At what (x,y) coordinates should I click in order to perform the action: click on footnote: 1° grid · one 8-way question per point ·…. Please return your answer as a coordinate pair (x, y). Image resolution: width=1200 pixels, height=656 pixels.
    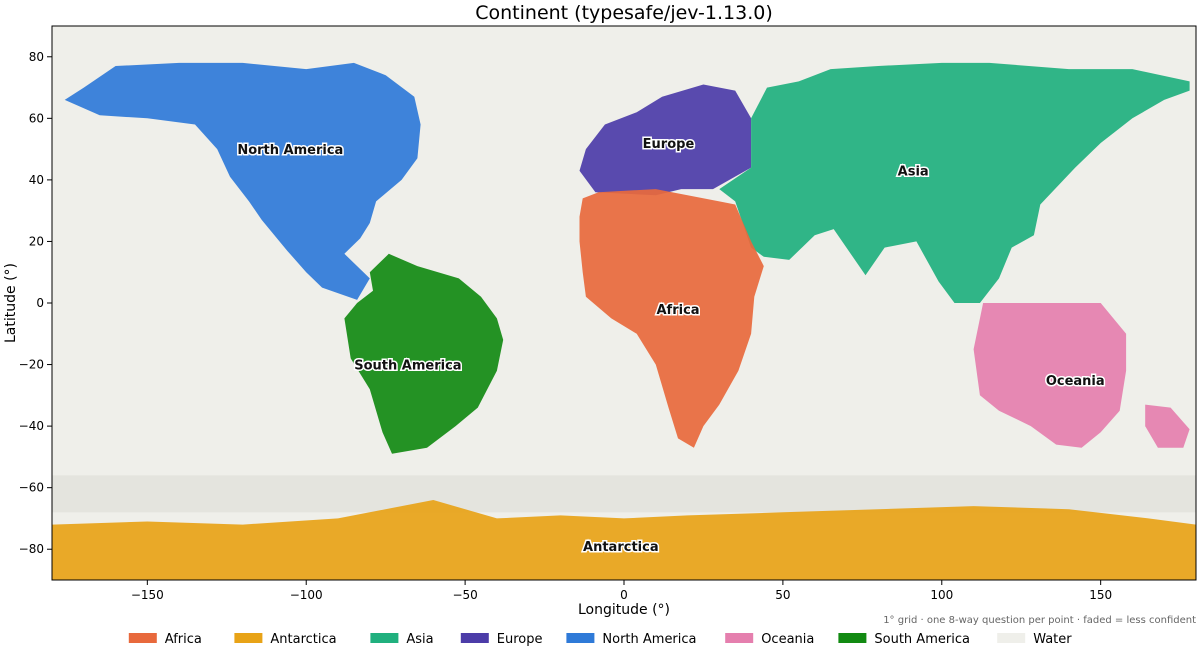
    Looking at the image, I should click on (1039, 620).